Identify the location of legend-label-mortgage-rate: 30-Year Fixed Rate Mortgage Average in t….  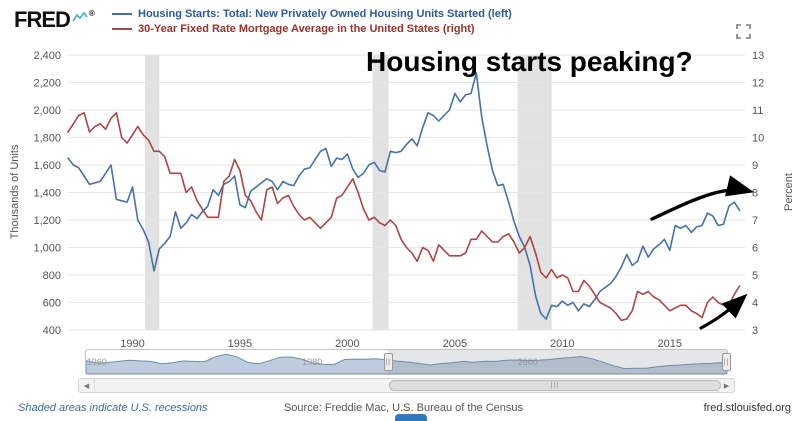
(306, 28).